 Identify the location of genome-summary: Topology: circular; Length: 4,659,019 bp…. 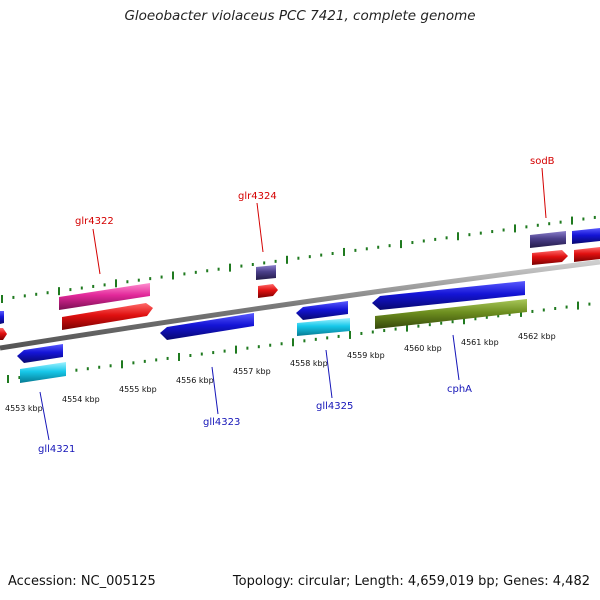
(411, 581).